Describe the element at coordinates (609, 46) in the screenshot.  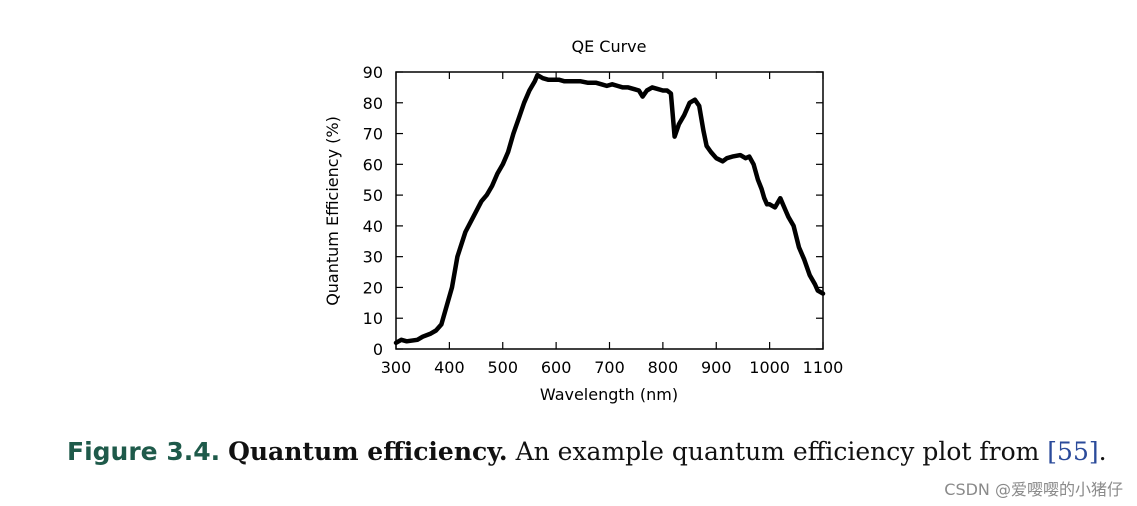
I see `chart-title: QE Curve` at that location.